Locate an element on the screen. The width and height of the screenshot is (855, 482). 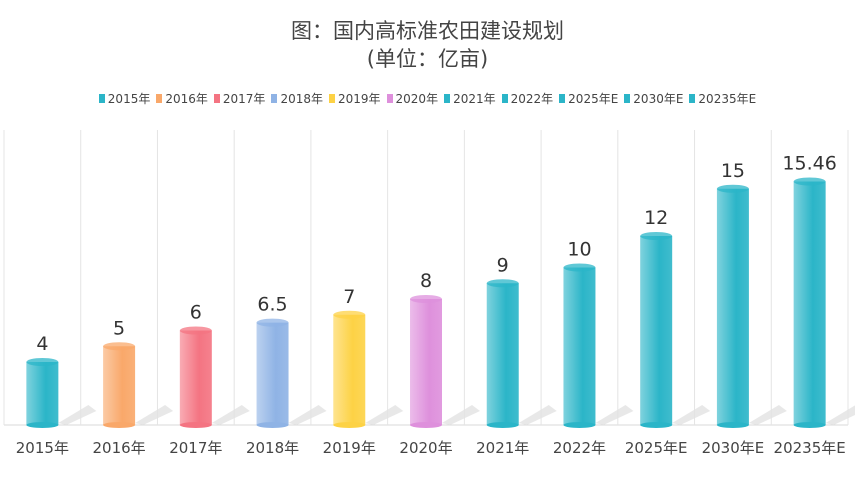
legend-item: 2016年 is located at coordinates (182, 98).